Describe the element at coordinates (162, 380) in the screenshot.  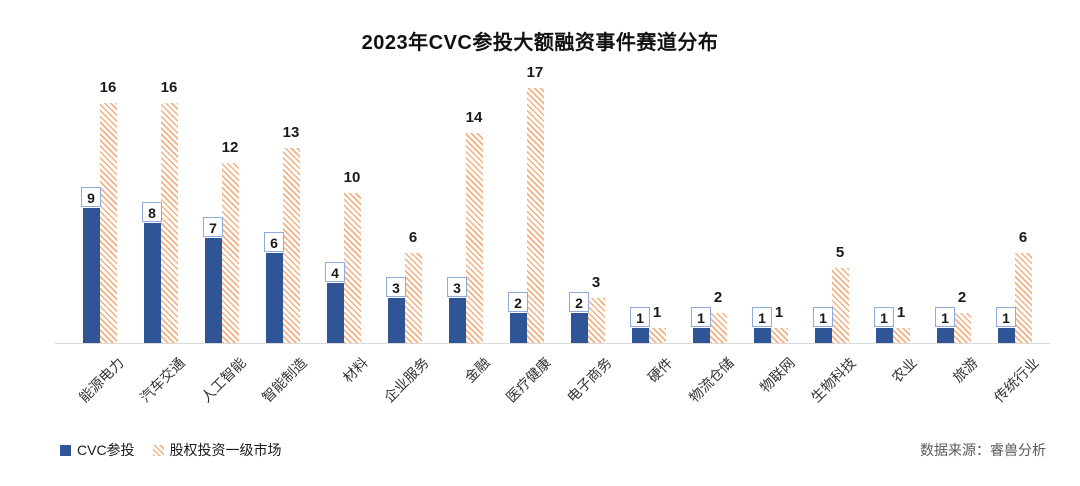
I see `x-axis-category-label: 汽车交通` at that location.